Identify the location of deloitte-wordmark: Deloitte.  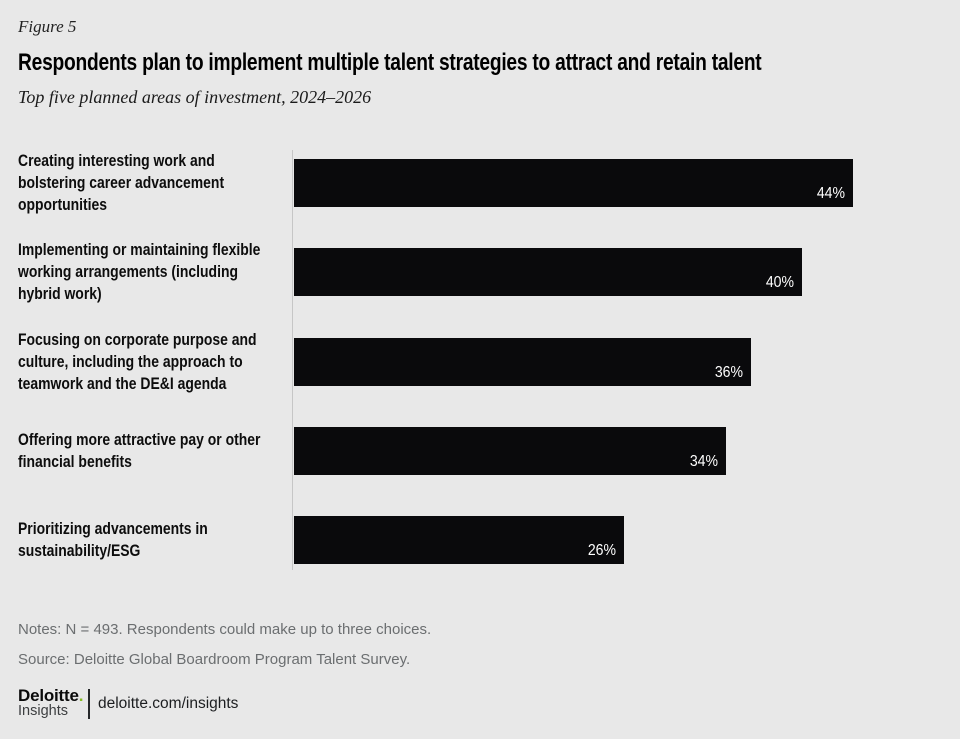
(48, 695).